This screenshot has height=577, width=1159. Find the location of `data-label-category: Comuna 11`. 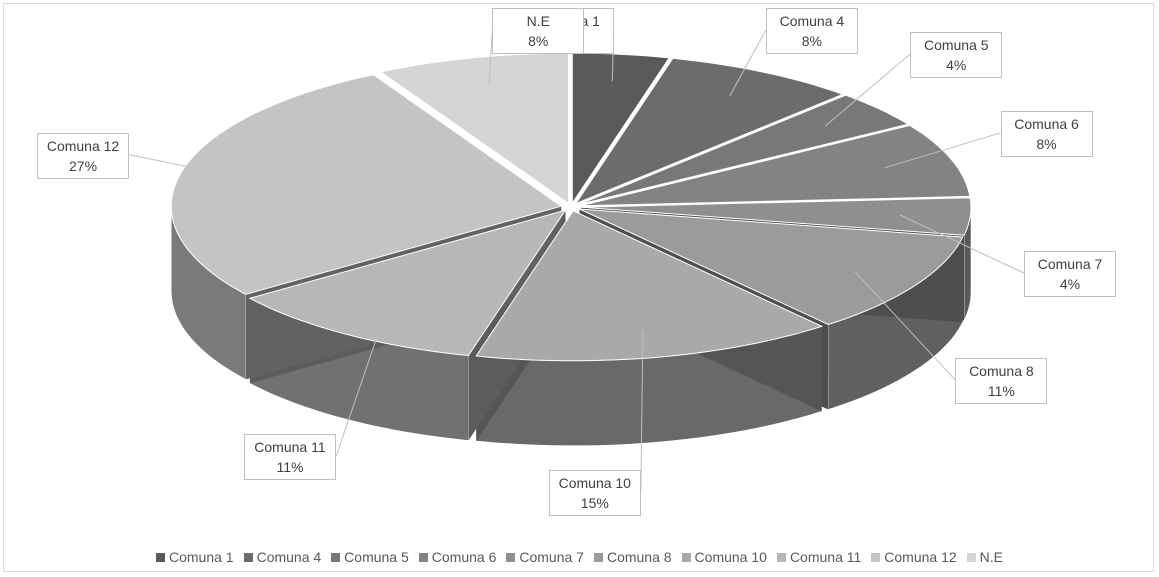

data-label-category: Comuna 11 is located at coordinates (290, 447).